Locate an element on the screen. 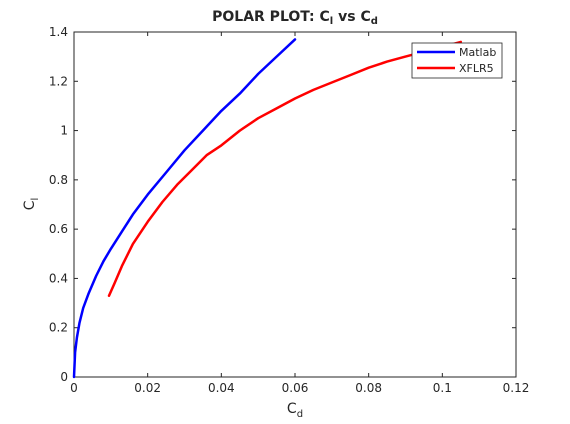 This screenshot has width=570, height=424. y-axis-label: Cl is located at coordinates (31, 204).